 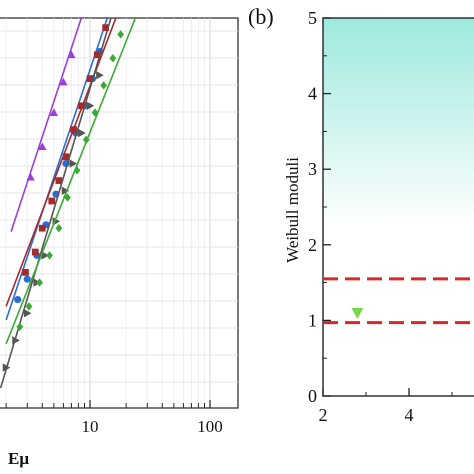 I want to click on panel-b-y-axis-label: Weibull moduli, so click(x=292, y=210).